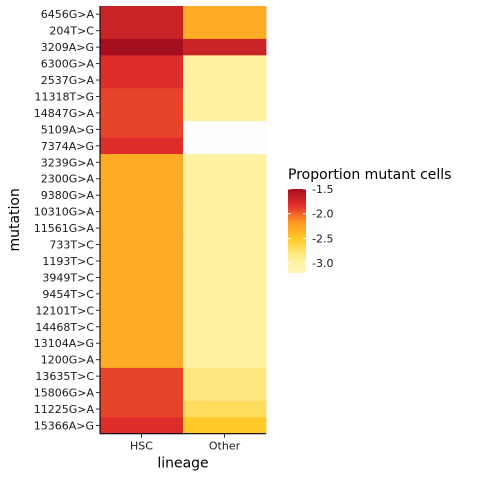 This screenshot has width=480, height=480. Describe the element at coordinates (64, 310) in the screenshot. I see `y-tick-label: 12101T>C` at that location.